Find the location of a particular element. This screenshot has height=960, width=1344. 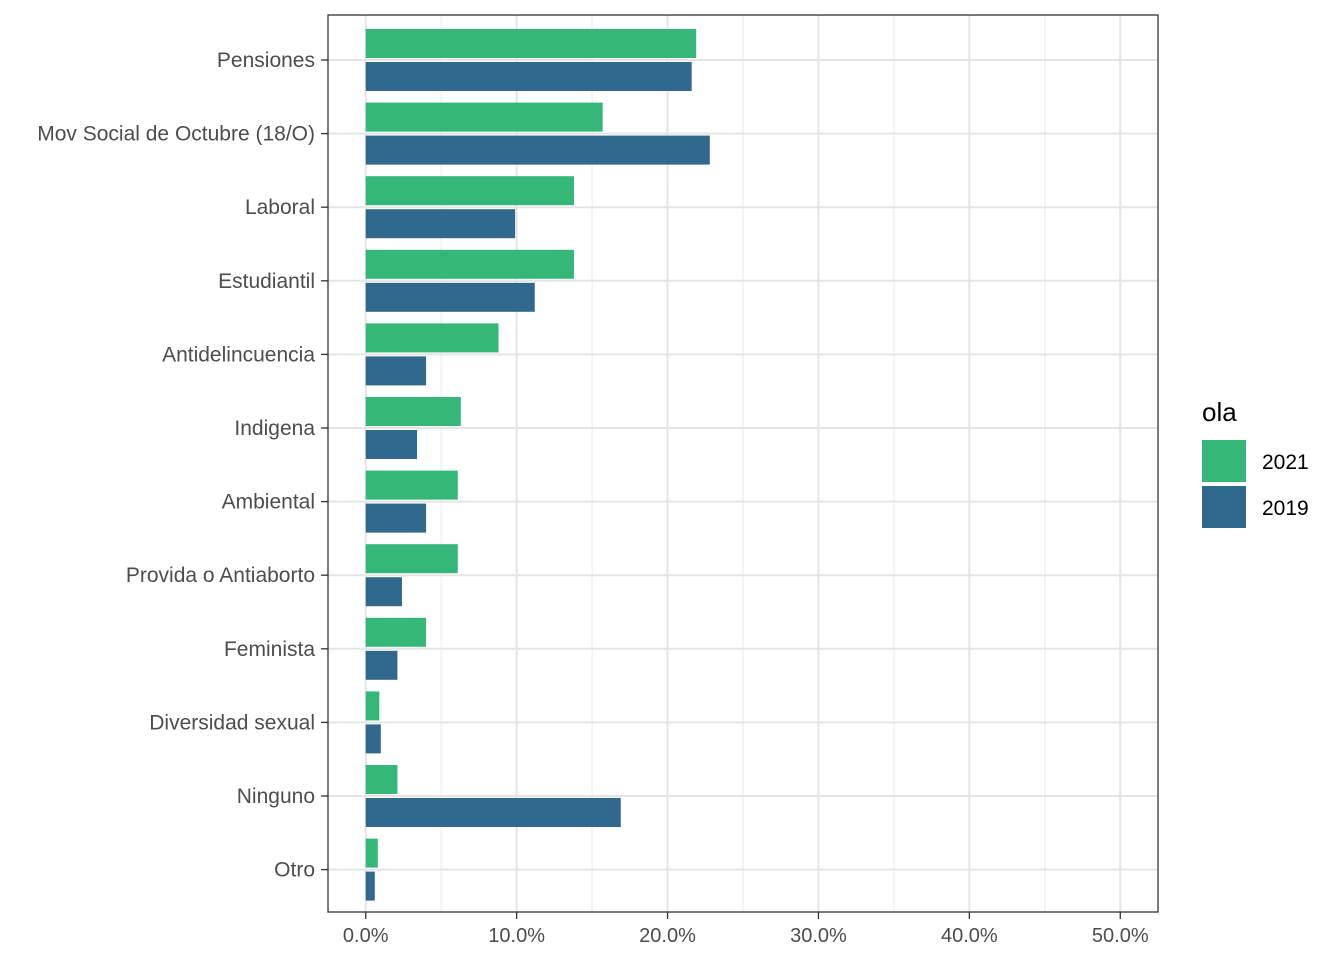

y-tick-label: Feminista is located at coordinates (269, 649).